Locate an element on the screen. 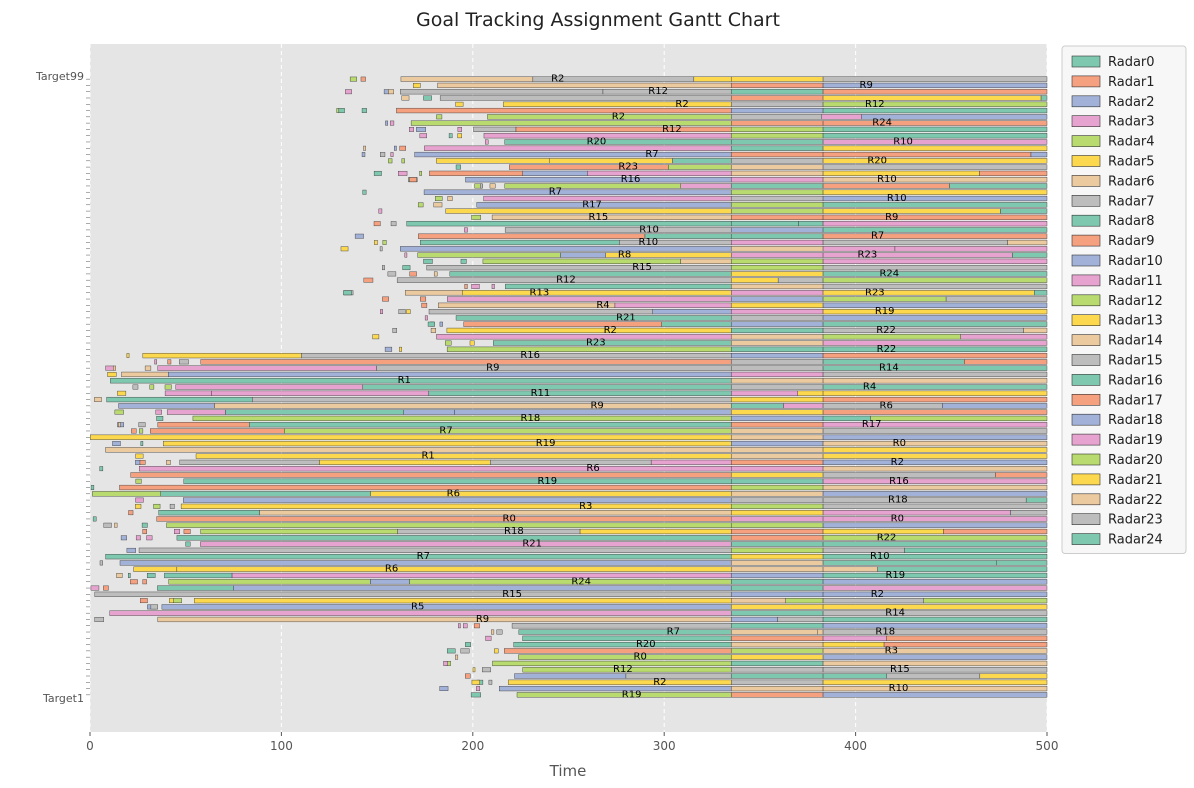 This screenshot has height=788, width=1194. bar-label: R18 is located at coordinates (885, 632).